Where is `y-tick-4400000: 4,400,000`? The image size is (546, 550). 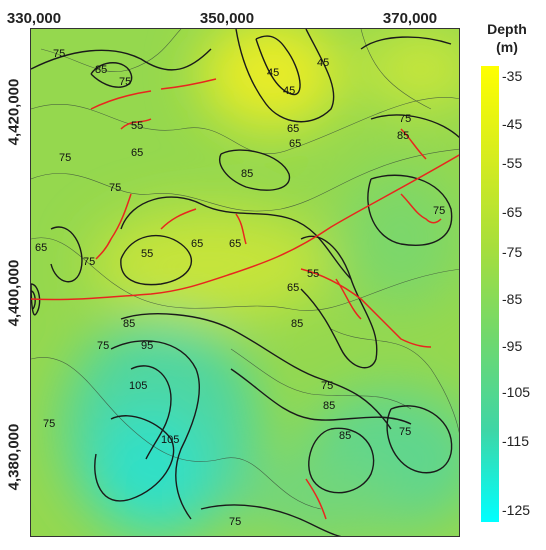 y-tick-4400000: 4,400,000 is located at coordinates (14, 293).